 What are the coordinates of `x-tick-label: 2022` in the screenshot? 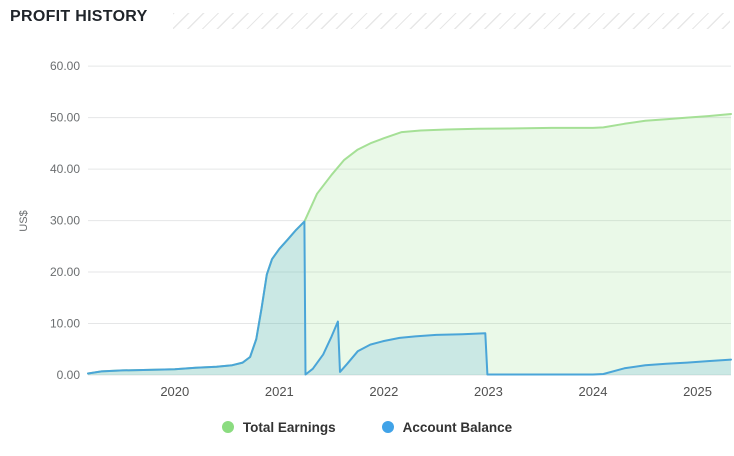 It's located at (383, 391).